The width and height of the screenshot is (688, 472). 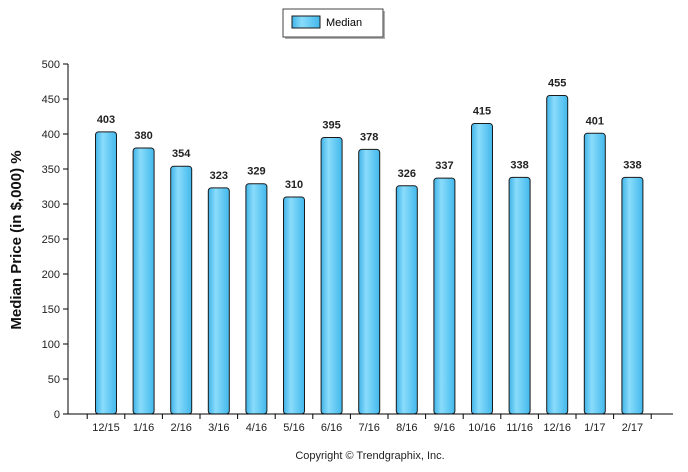 What do you see at coordinates (51, 100) in the screenshot?
I see `y-tick-label: 450` at bounding box center [51, 100].